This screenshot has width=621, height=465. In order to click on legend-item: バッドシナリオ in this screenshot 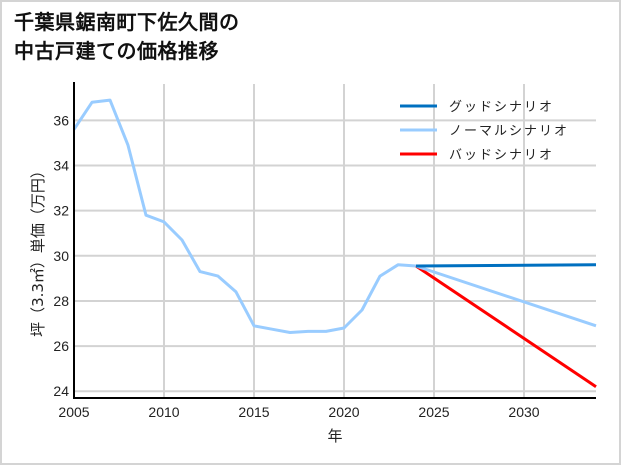, I will do `click(477, 155)`.